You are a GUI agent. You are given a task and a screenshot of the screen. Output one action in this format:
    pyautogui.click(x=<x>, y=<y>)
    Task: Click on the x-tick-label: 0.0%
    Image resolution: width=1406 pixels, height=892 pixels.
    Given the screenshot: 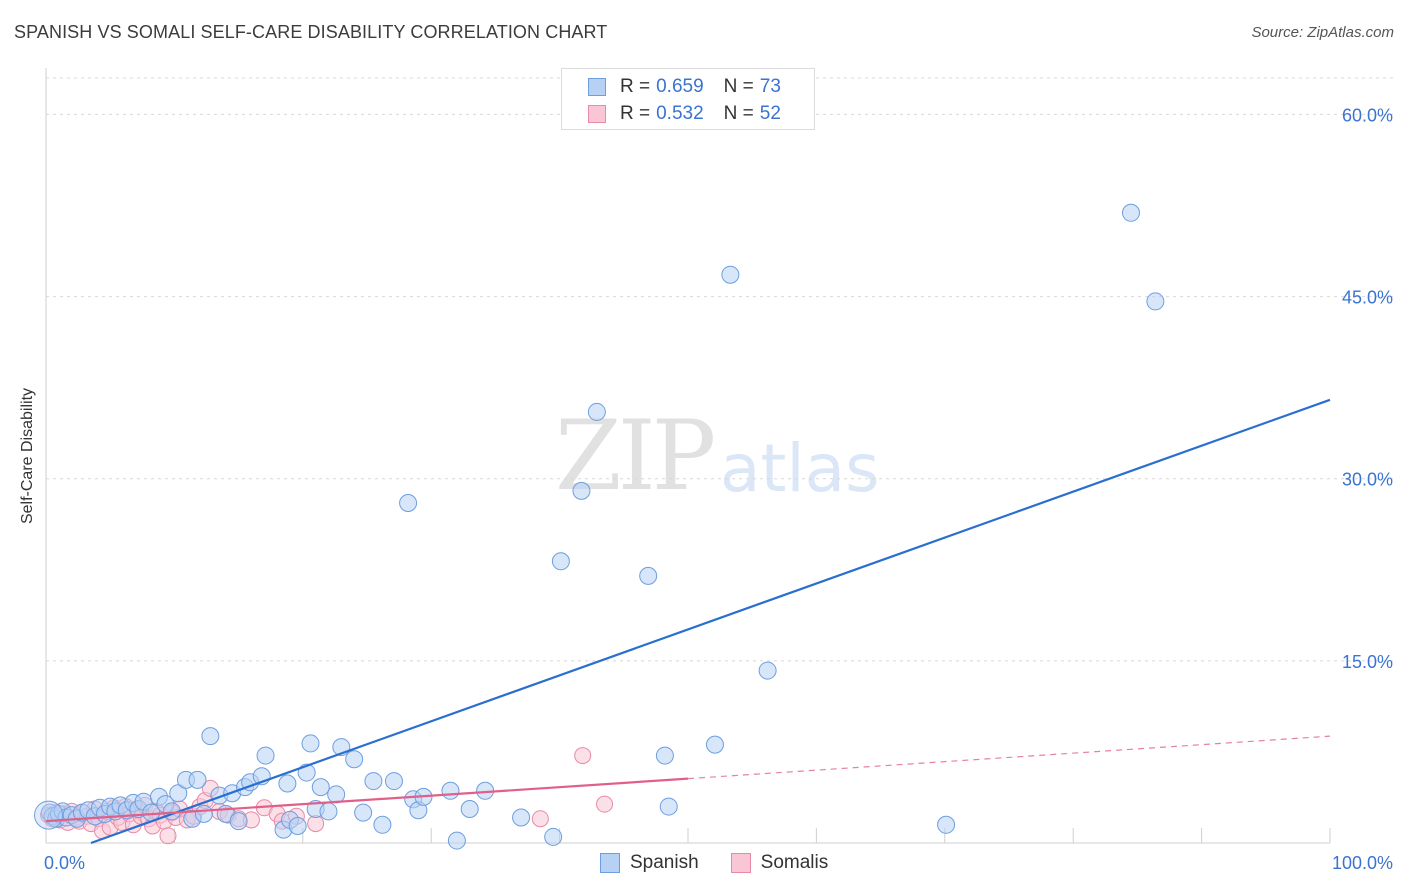 What is the action you would take?
    pyautogui.click(x=64, y=863)
    